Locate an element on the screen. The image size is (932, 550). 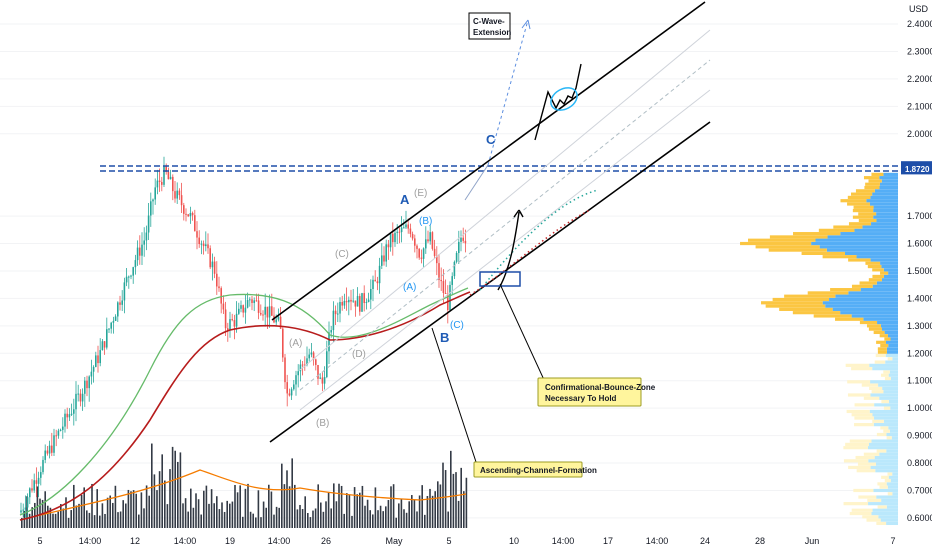
time-tick-1: 14:00 is located at coordinates (90, 541).